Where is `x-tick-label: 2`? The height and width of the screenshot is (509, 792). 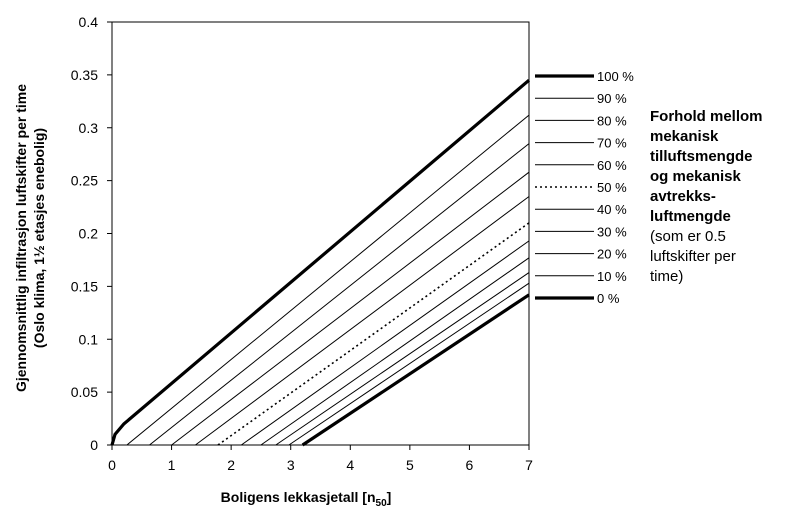
x-tick-label: 2 is located at coordinates (231, 465).